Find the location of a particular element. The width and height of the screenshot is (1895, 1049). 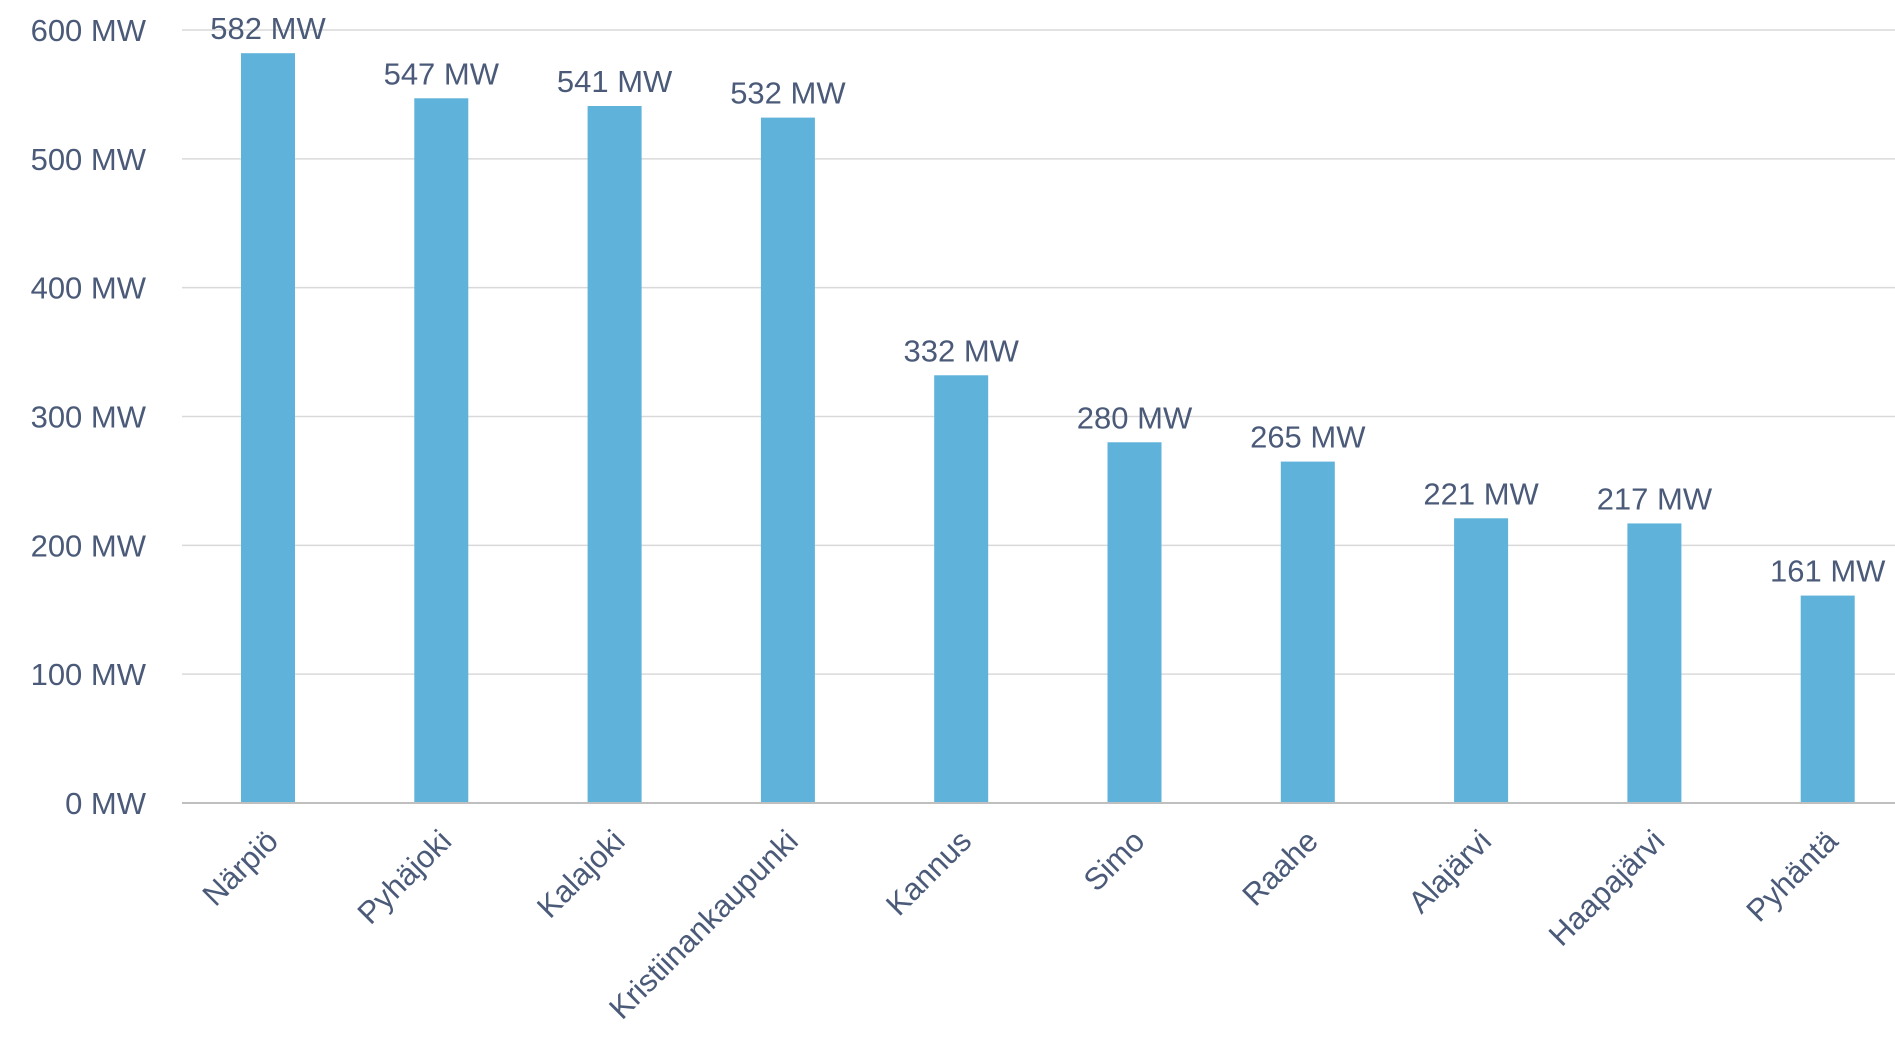

x-tick-label: Pyhäjoki is located at coordinates (405, 877).